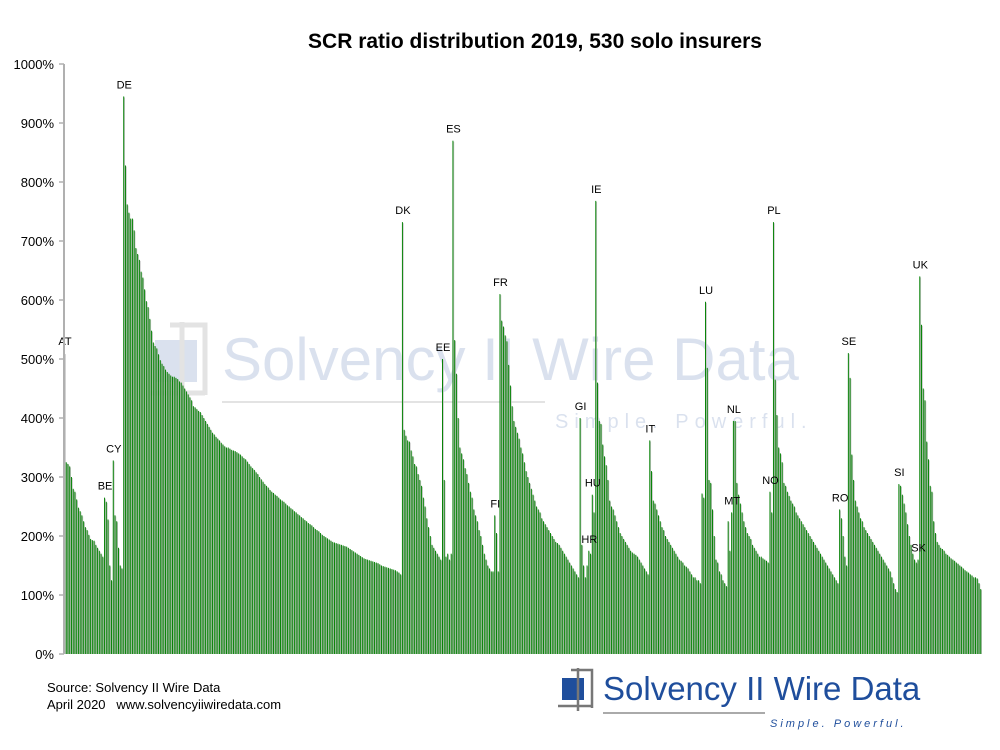 Image resolution: width=1000 pixels, height=750 pixels. I want to click on country-label-NO: NO, so click(770, 481).